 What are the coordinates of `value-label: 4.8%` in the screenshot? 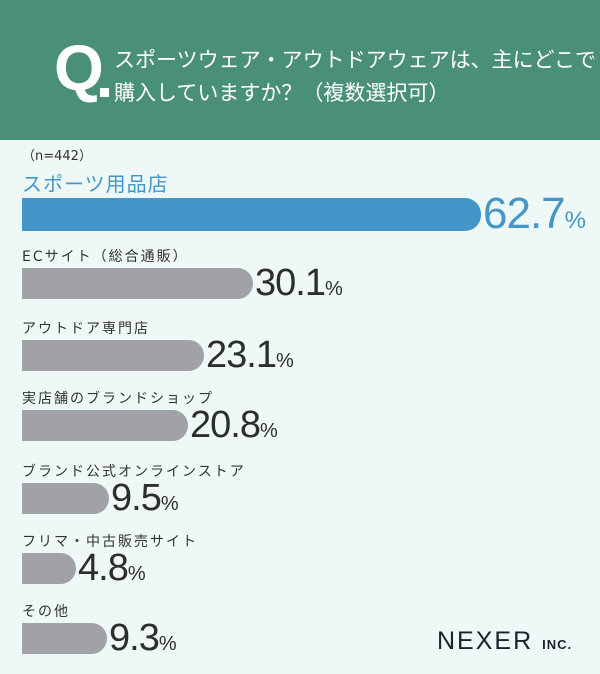 It's located at (112, 568).